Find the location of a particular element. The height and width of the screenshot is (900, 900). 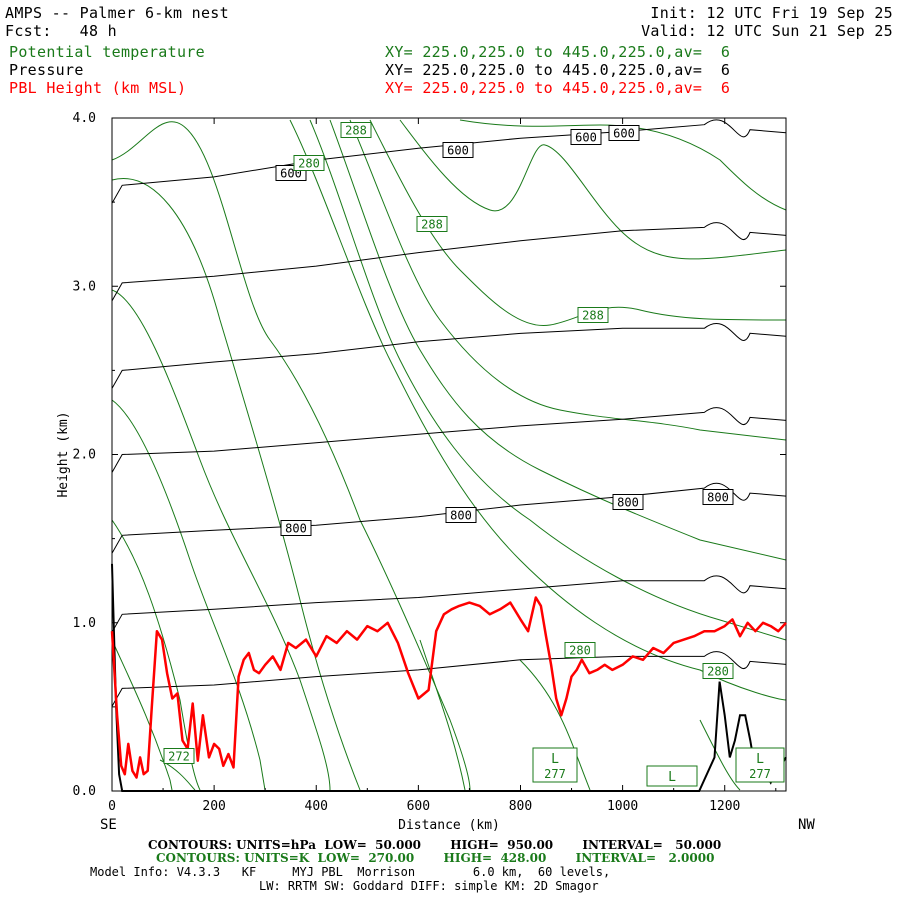

y-axis-label: Height (km) is located at coordinates (63, 454).